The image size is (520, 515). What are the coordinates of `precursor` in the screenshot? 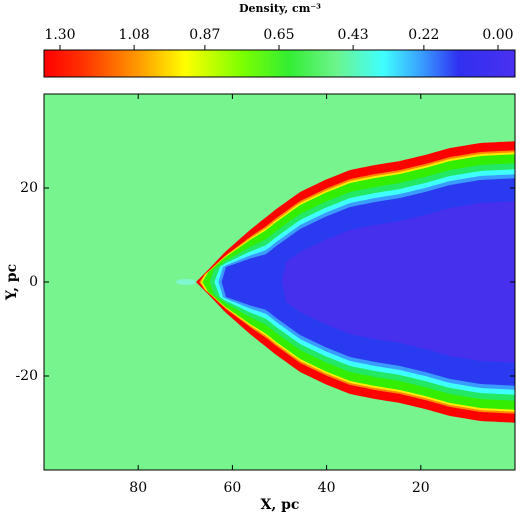 It's located at (186, 282).